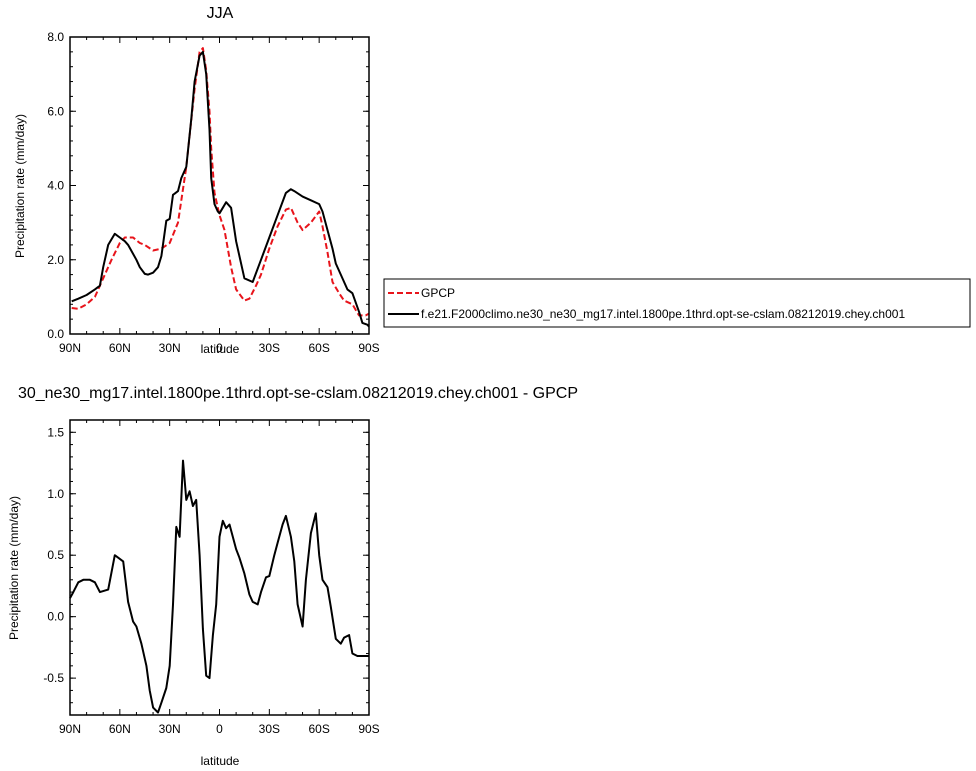 The height and width of the screenshot is (771, 976). What do you see at coordinates (53, 678) in the screenshot?
I see `panel2-ytick-label: -0.5` at bounding box center [53, 678].